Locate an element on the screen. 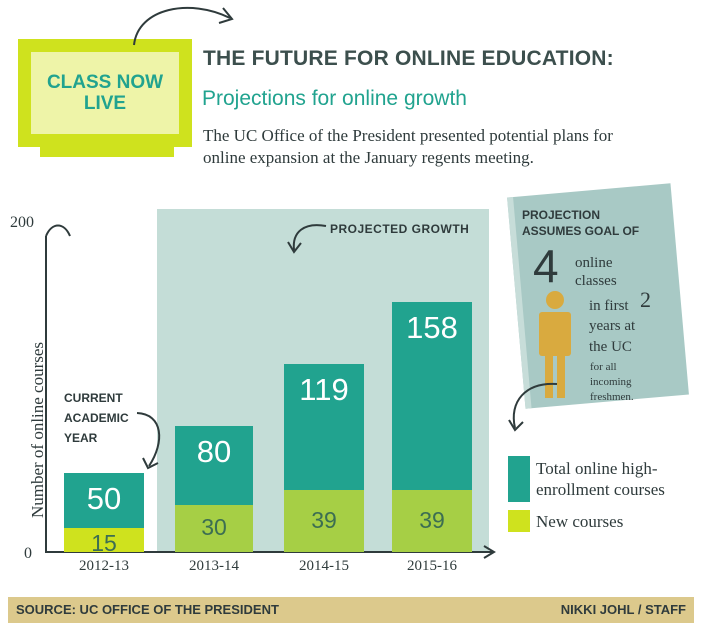  note-text-incoming: incoming is located at coordinates (611, 382).